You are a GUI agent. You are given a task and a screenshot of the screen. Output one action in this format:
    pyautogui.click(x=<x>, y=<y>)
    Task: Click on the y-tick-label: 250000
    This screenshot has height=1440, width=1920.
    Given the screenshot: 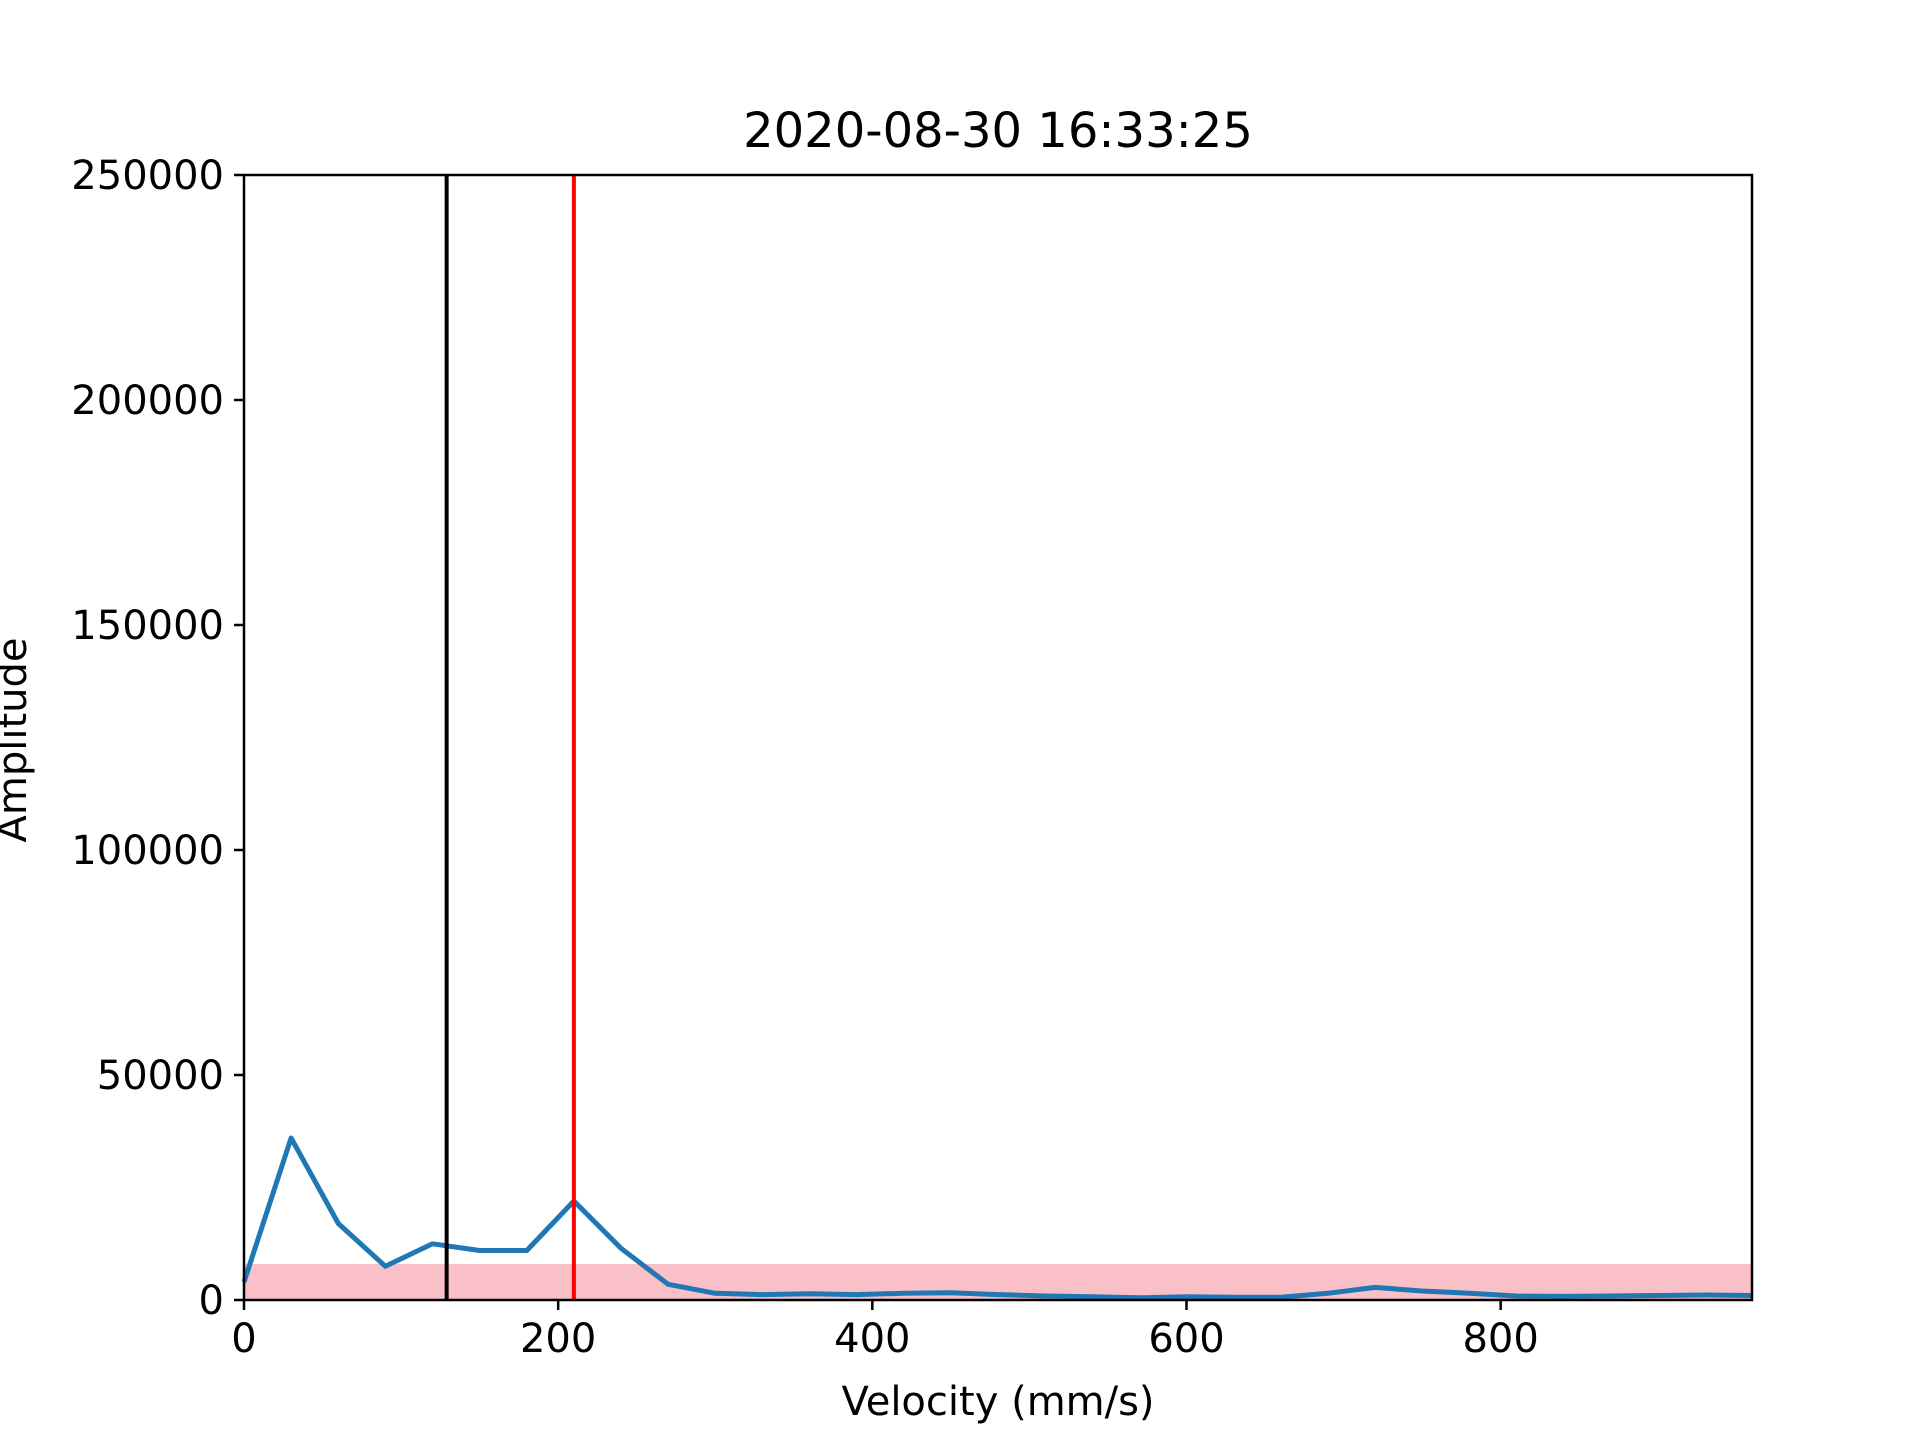 What is the action you would take?
    pyautogui.click(x=147, y=176)
    